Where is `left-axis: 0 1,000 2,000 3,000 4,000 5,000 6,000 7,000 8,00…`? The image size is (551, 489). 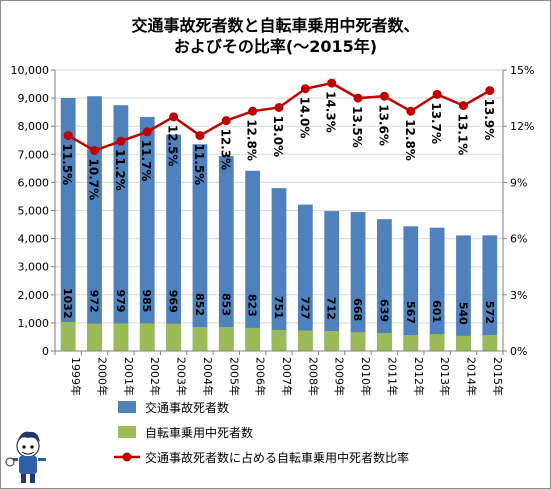 left-axis: 0 1,000 2,000 3,000 4,000 5,000 6,000 7,000 8,00… is located at coordinates (33, 211).